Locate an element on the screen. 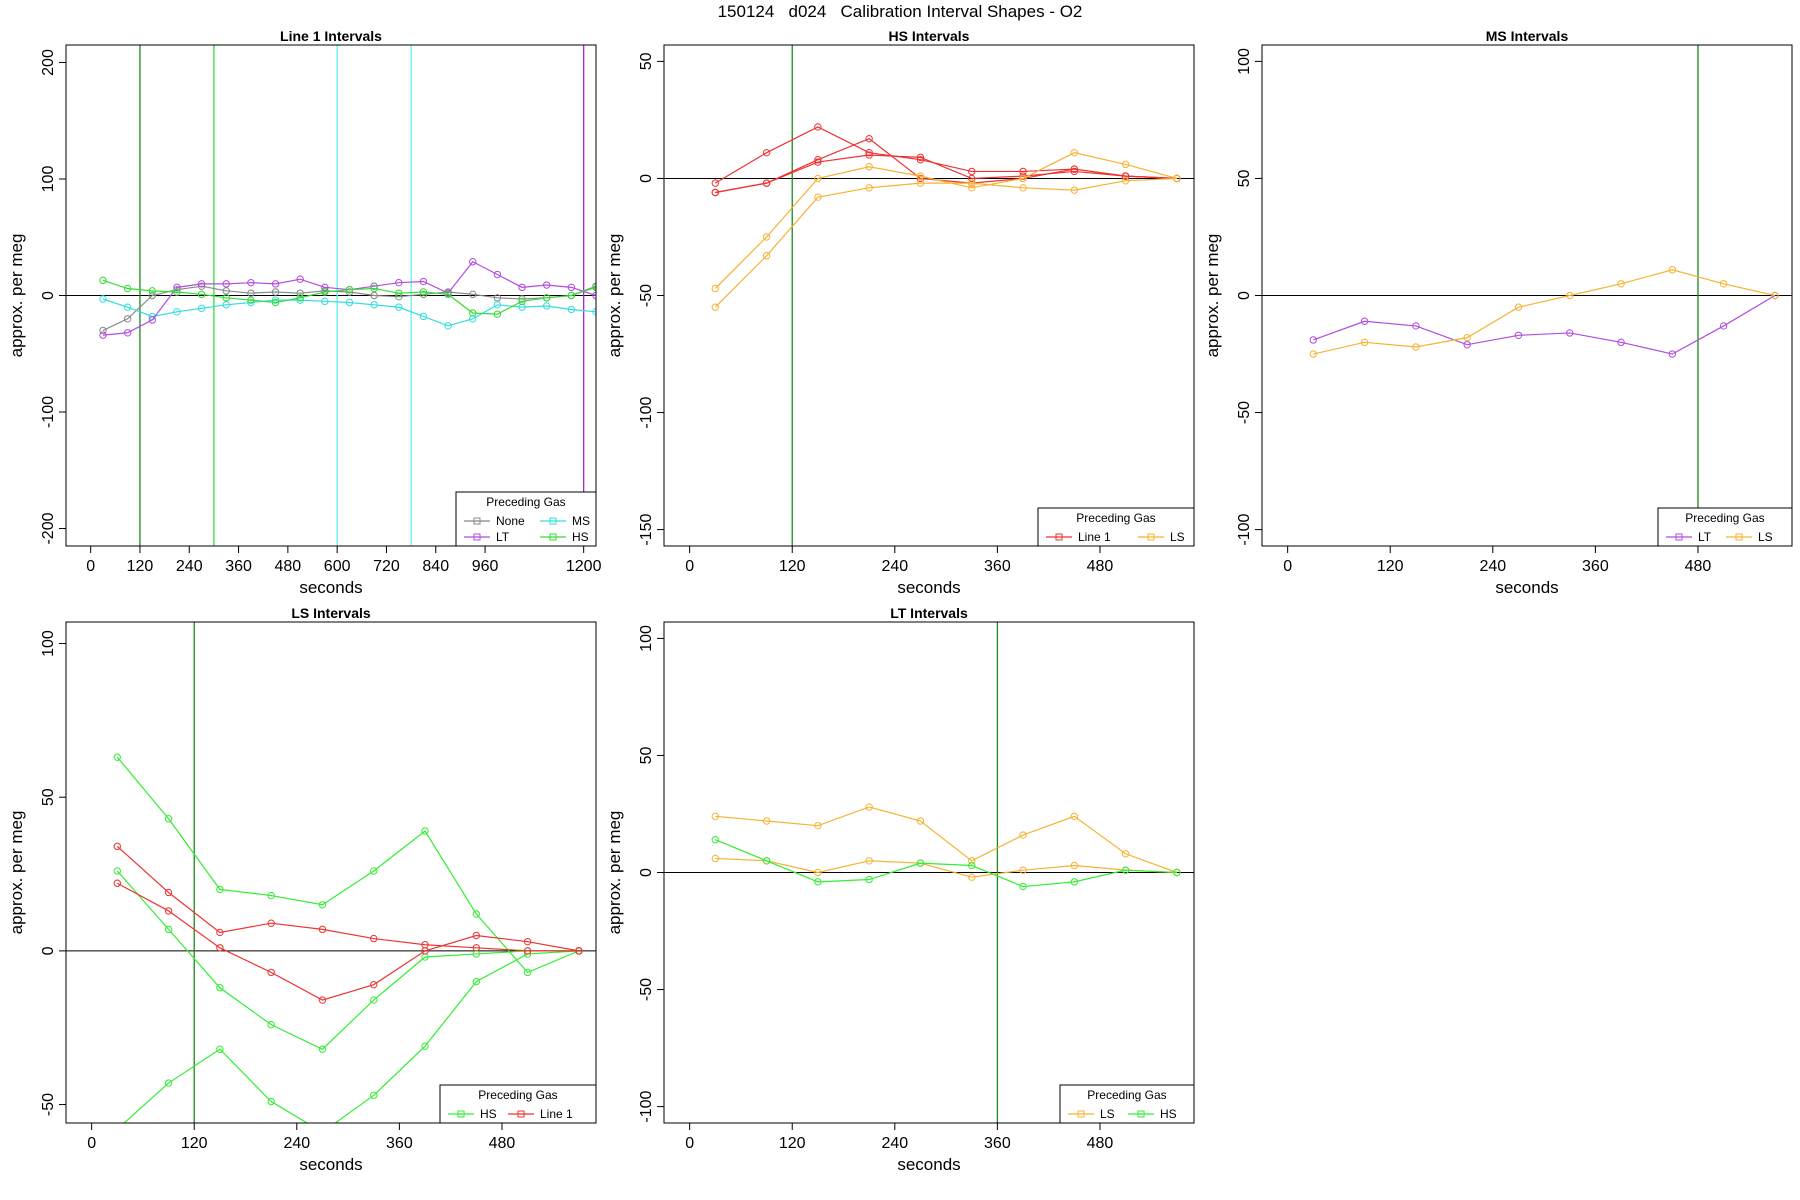  x-tick-label: 240 is located at coordinates (894, 1143).